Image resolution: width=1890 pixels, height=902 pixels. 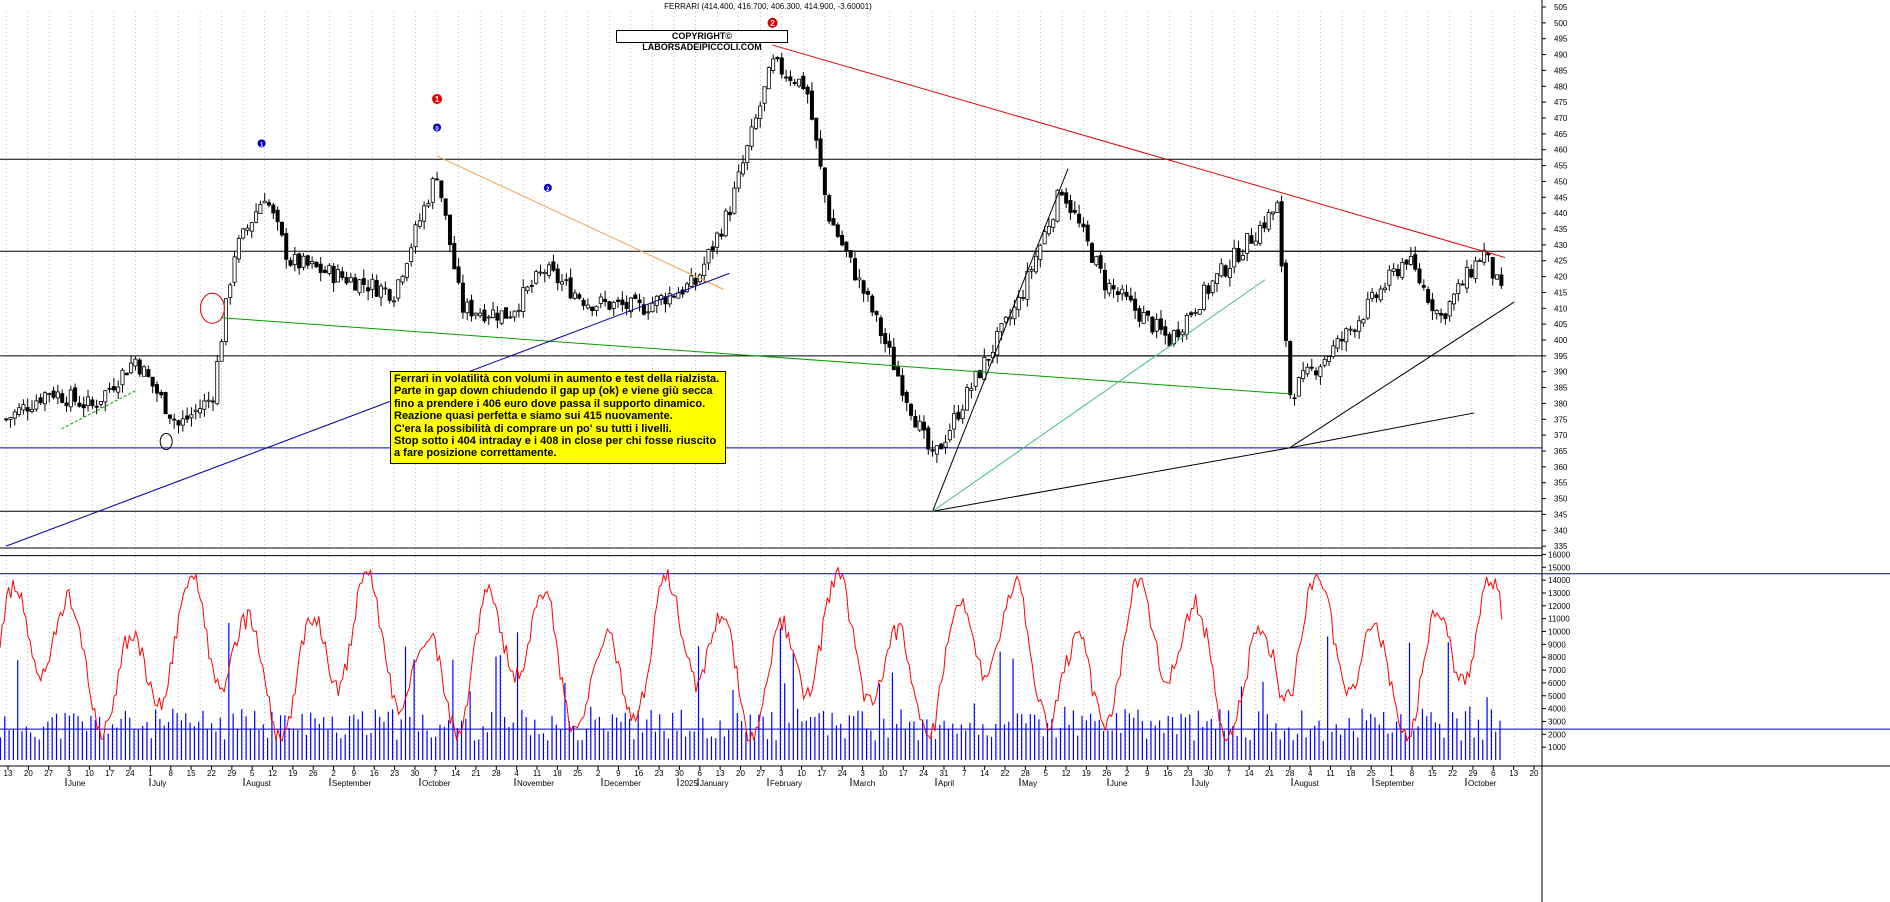 I want to click on y-tick-label: 435, so click(x=1561, y=229).